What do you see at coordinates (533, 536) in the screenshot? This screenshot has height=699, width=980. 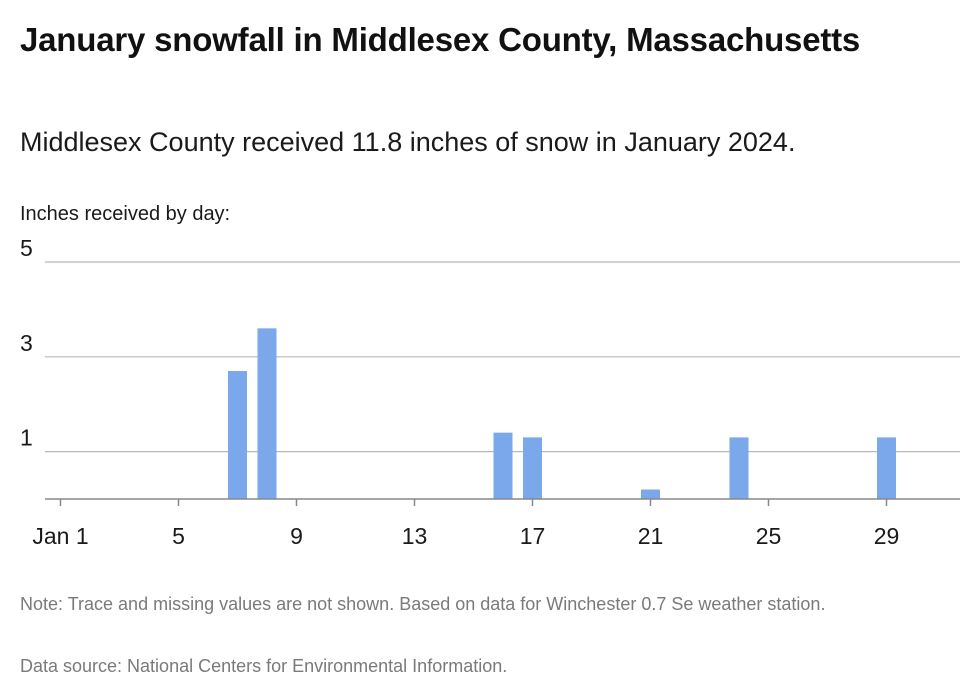 I see `x-tick-label: 17` at bounding box center [533, 536].